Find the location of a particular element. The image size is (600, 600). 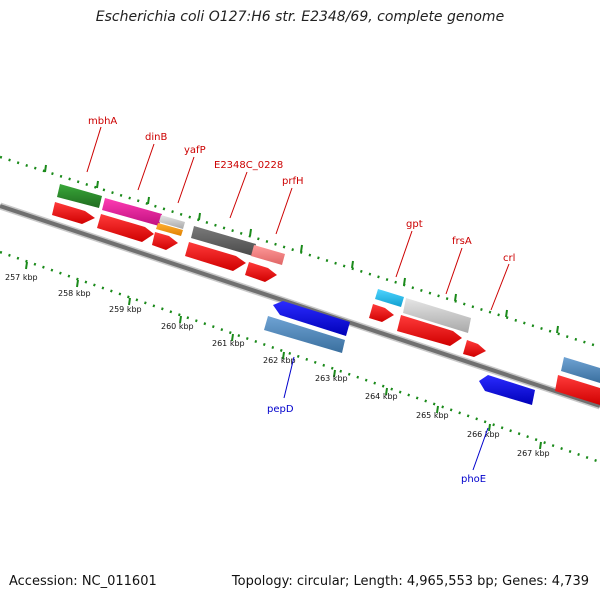

accession-text: Accession: NC_011601 is located at coordinates (83, 581).